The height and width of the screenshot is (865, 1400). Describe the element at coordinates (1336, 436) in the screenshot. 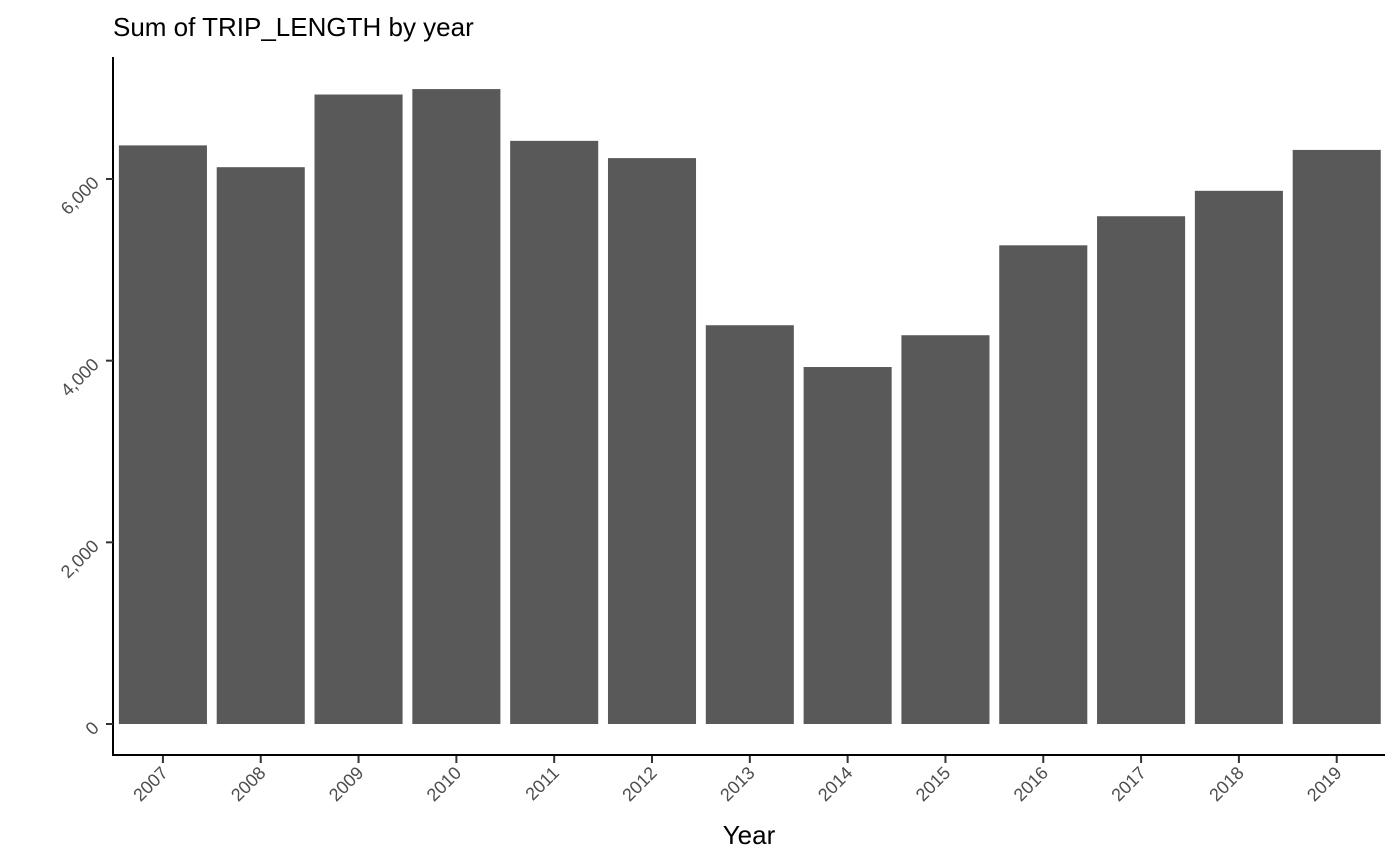

I see `bar-2019` at that location.